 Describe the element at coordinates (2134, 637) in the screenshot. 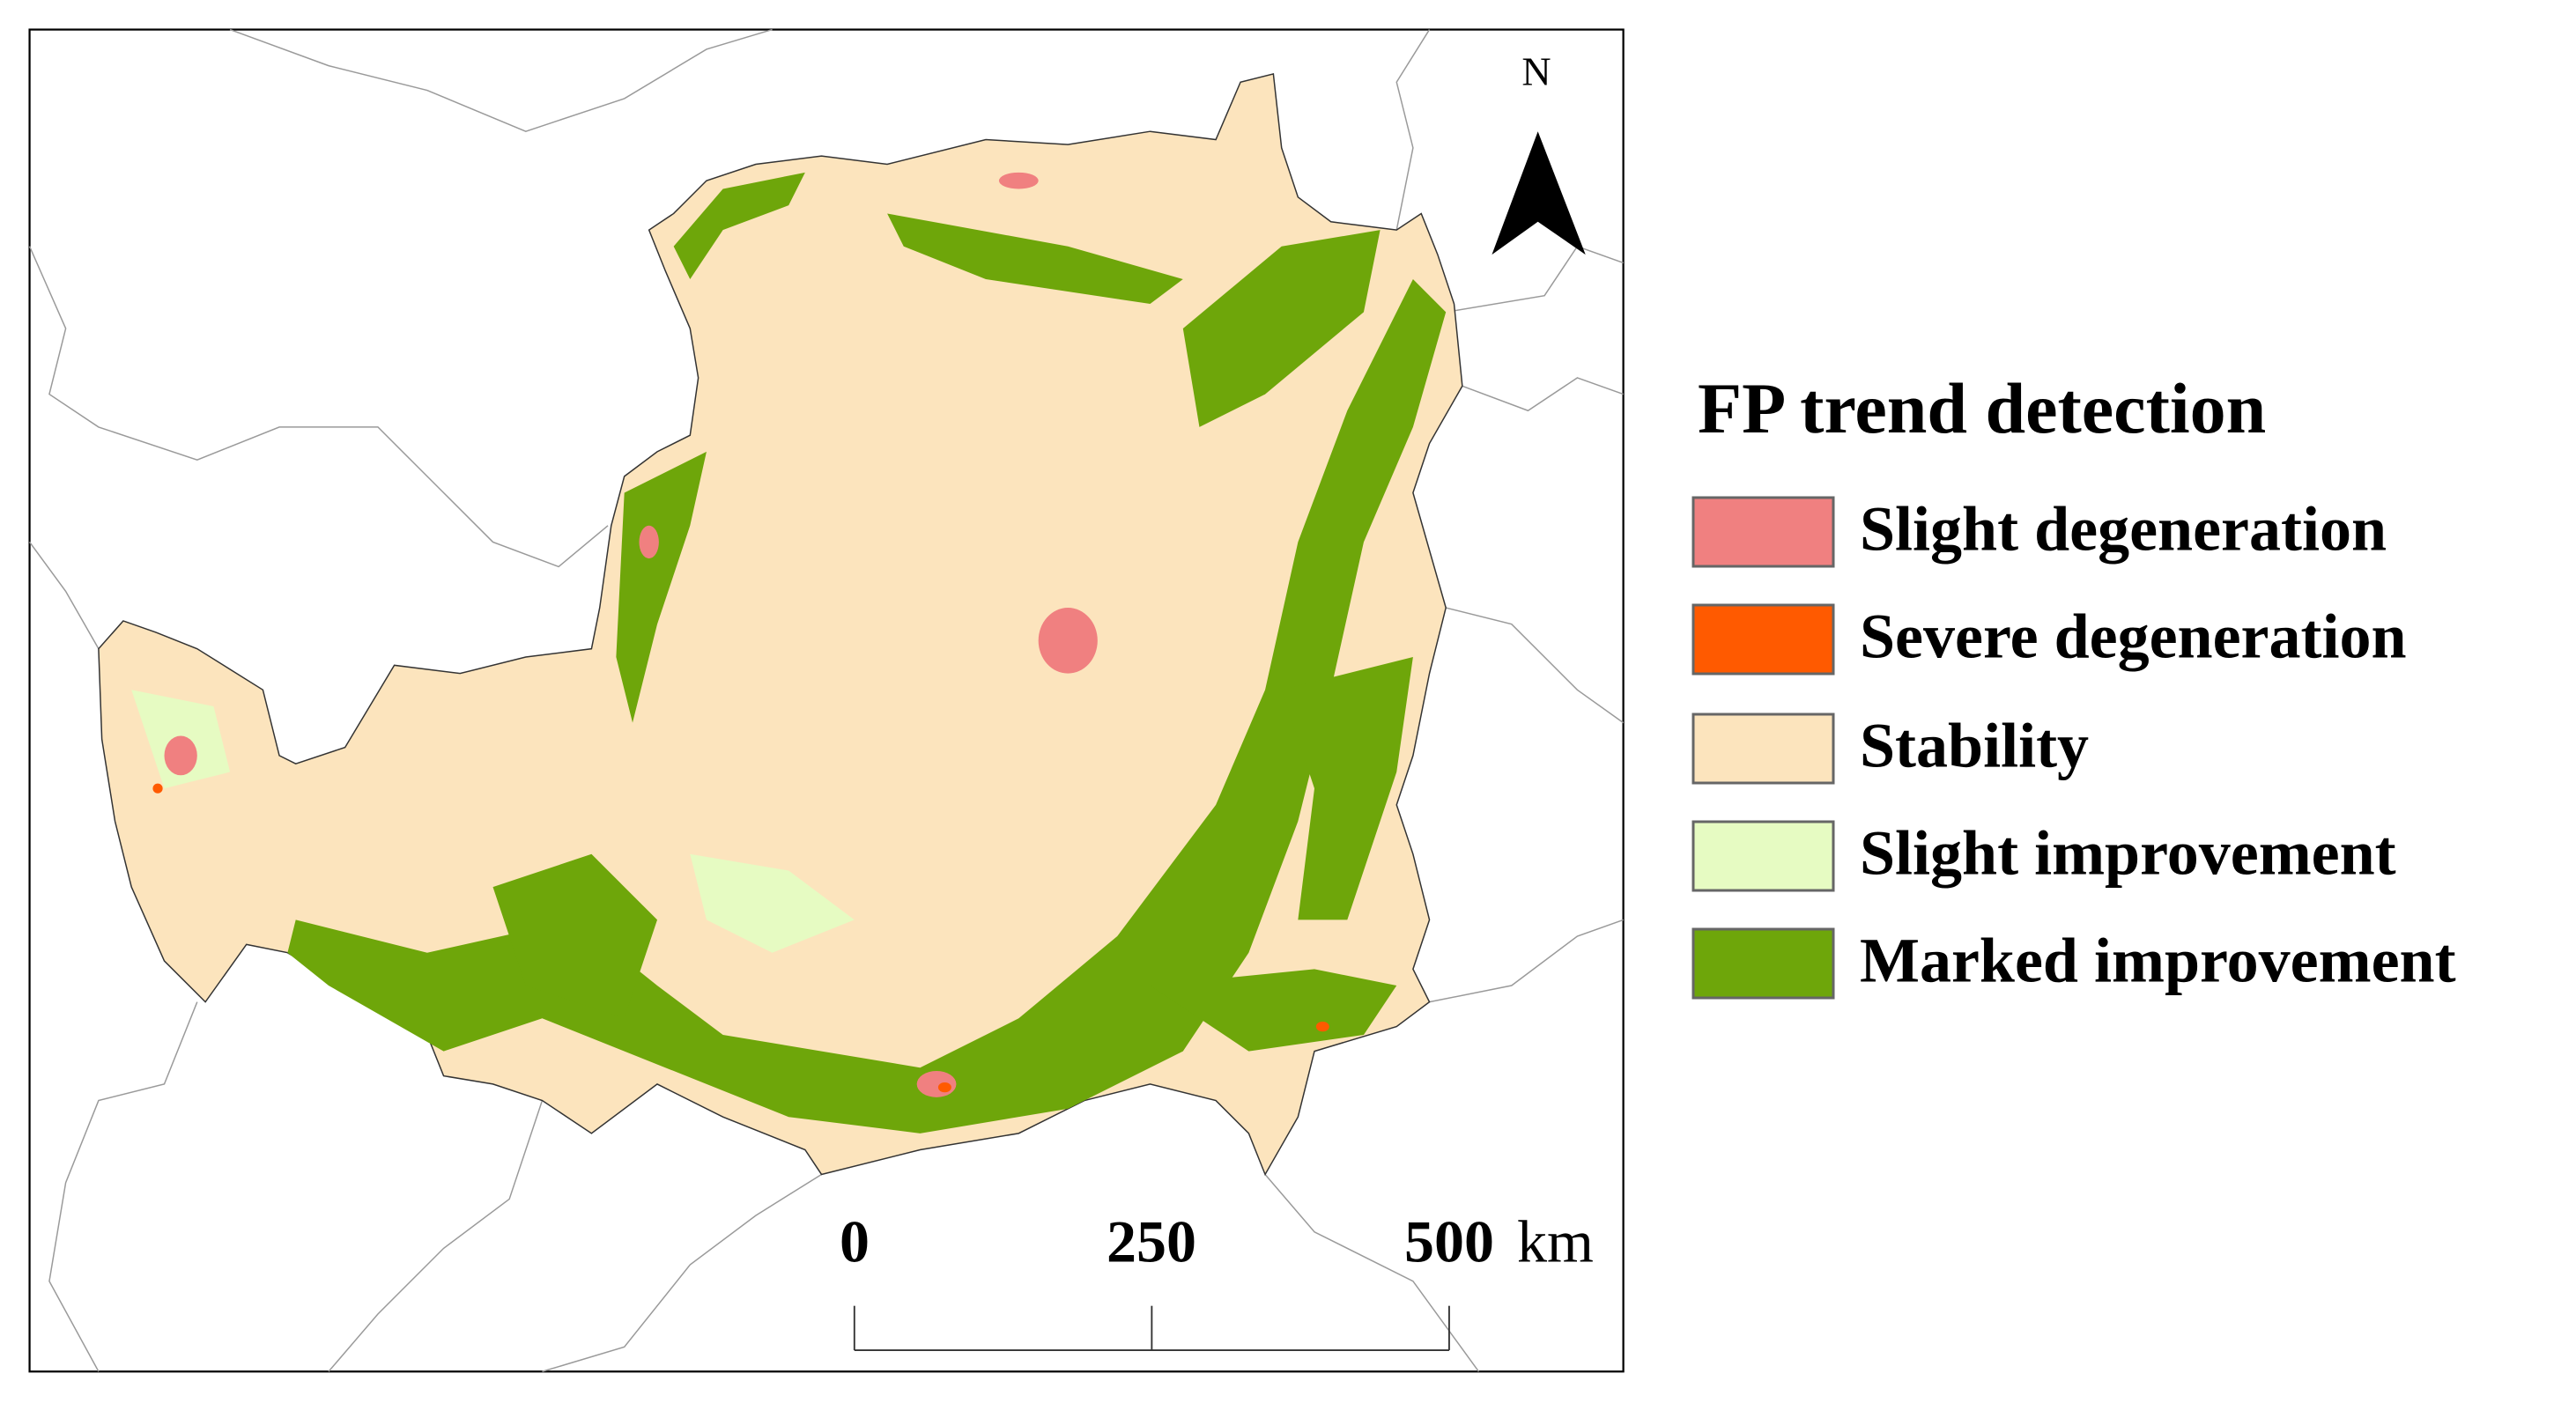

I see `legend-label: Severe degeneration` at that location.